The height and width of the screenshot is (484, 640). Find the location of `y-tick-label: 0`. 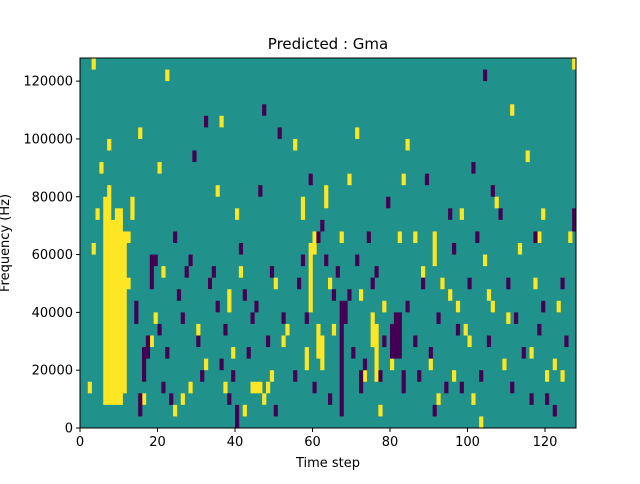

y-tick-label: 0 is located at coordinates (69, 429).